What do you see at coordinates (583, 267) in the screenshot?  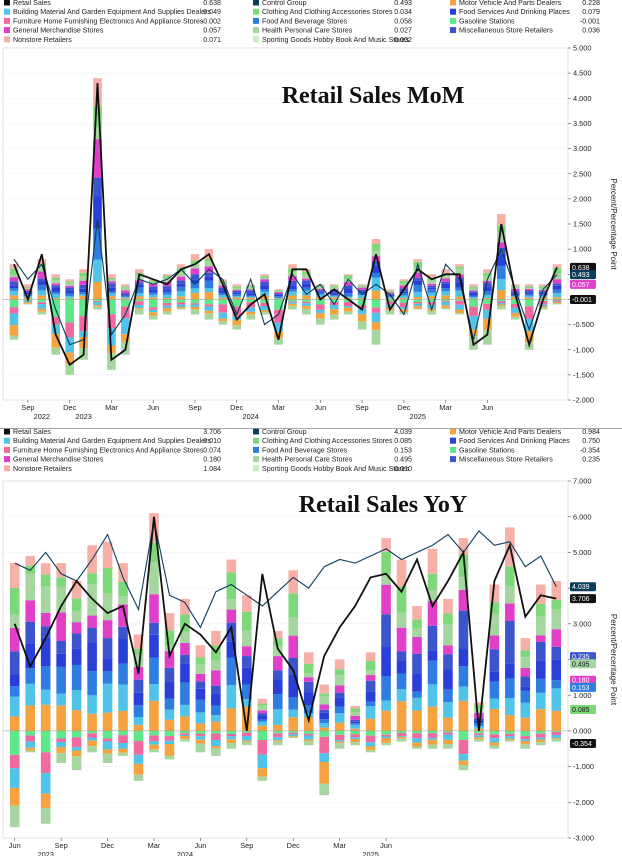 I see `end-tag-box` at bounding box center [583, 267].